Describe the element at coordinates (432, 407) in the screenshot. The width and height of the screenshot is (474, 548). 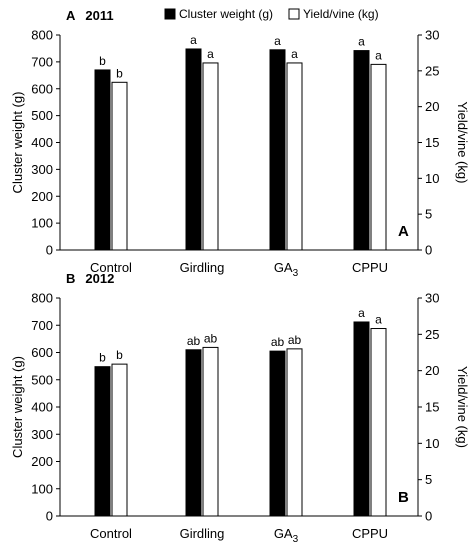
I see `panel-b-right-tick-label: 15` at that location.